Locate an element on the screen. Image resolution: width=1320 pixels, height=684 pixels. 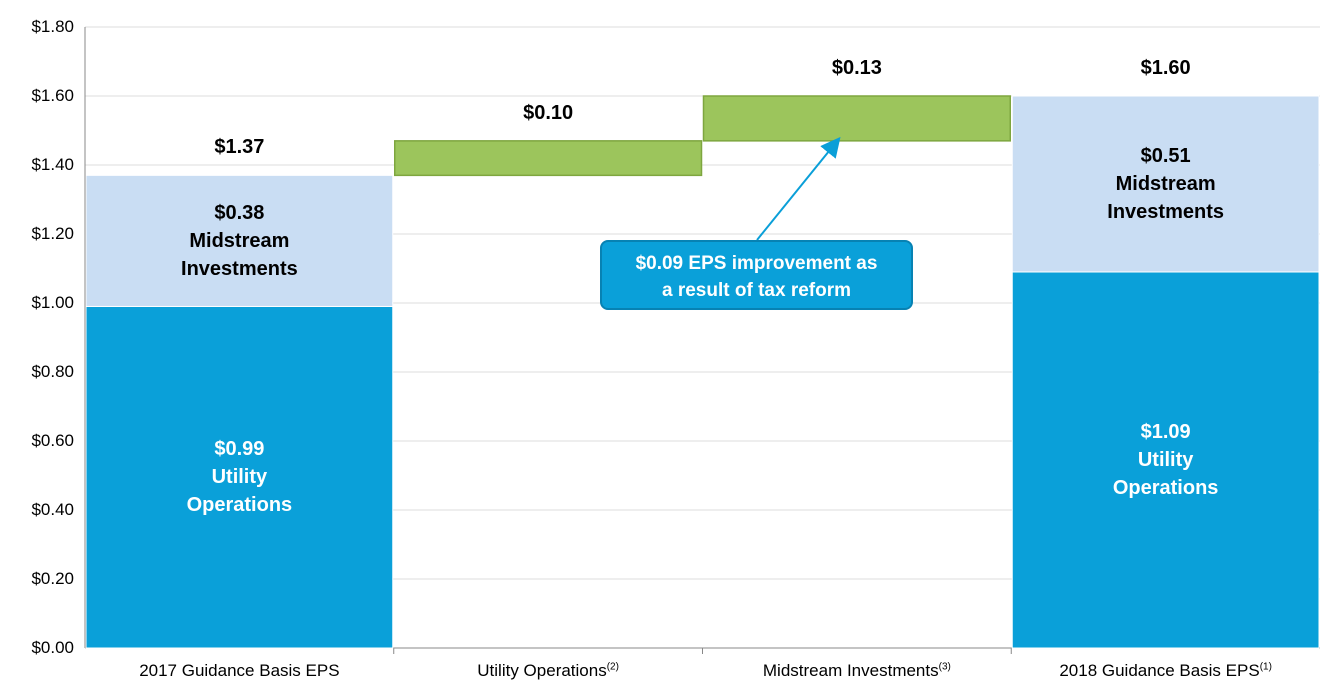
segment-label: $0.38 Midstream Investments is located at coordinates (239, 241).